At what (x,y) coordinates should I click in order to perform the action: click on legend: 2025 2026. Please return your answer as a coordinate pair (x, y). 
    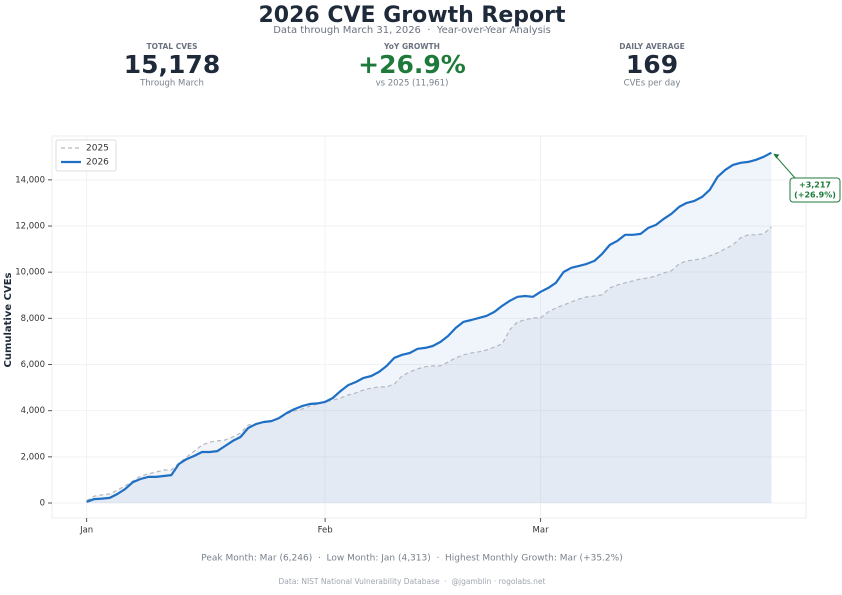
    Looking at the image, I should click on (86, 155).